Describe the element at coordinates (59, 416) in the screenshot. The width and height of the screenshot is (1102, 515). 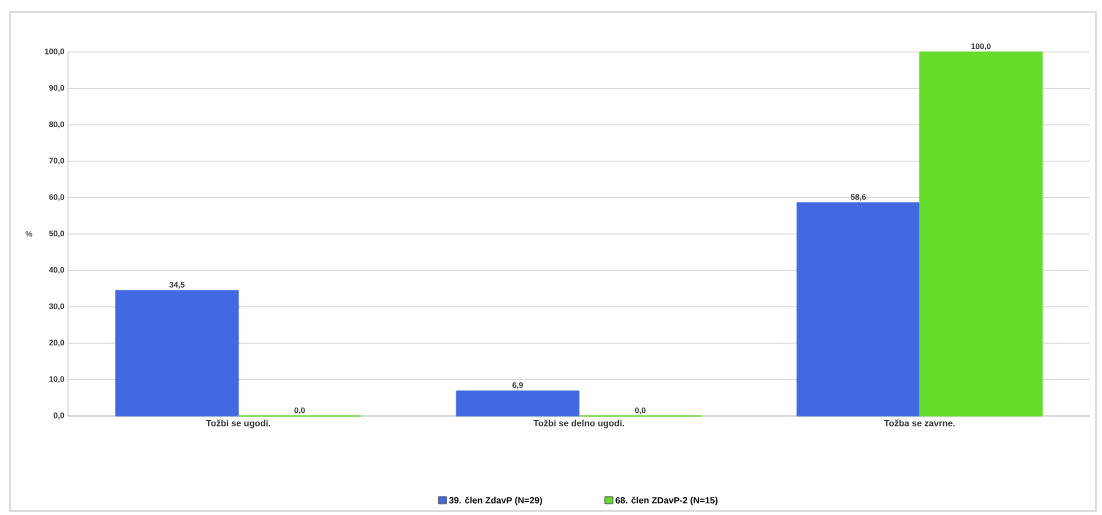
I see `y-tick-label: 0,0` at that location.